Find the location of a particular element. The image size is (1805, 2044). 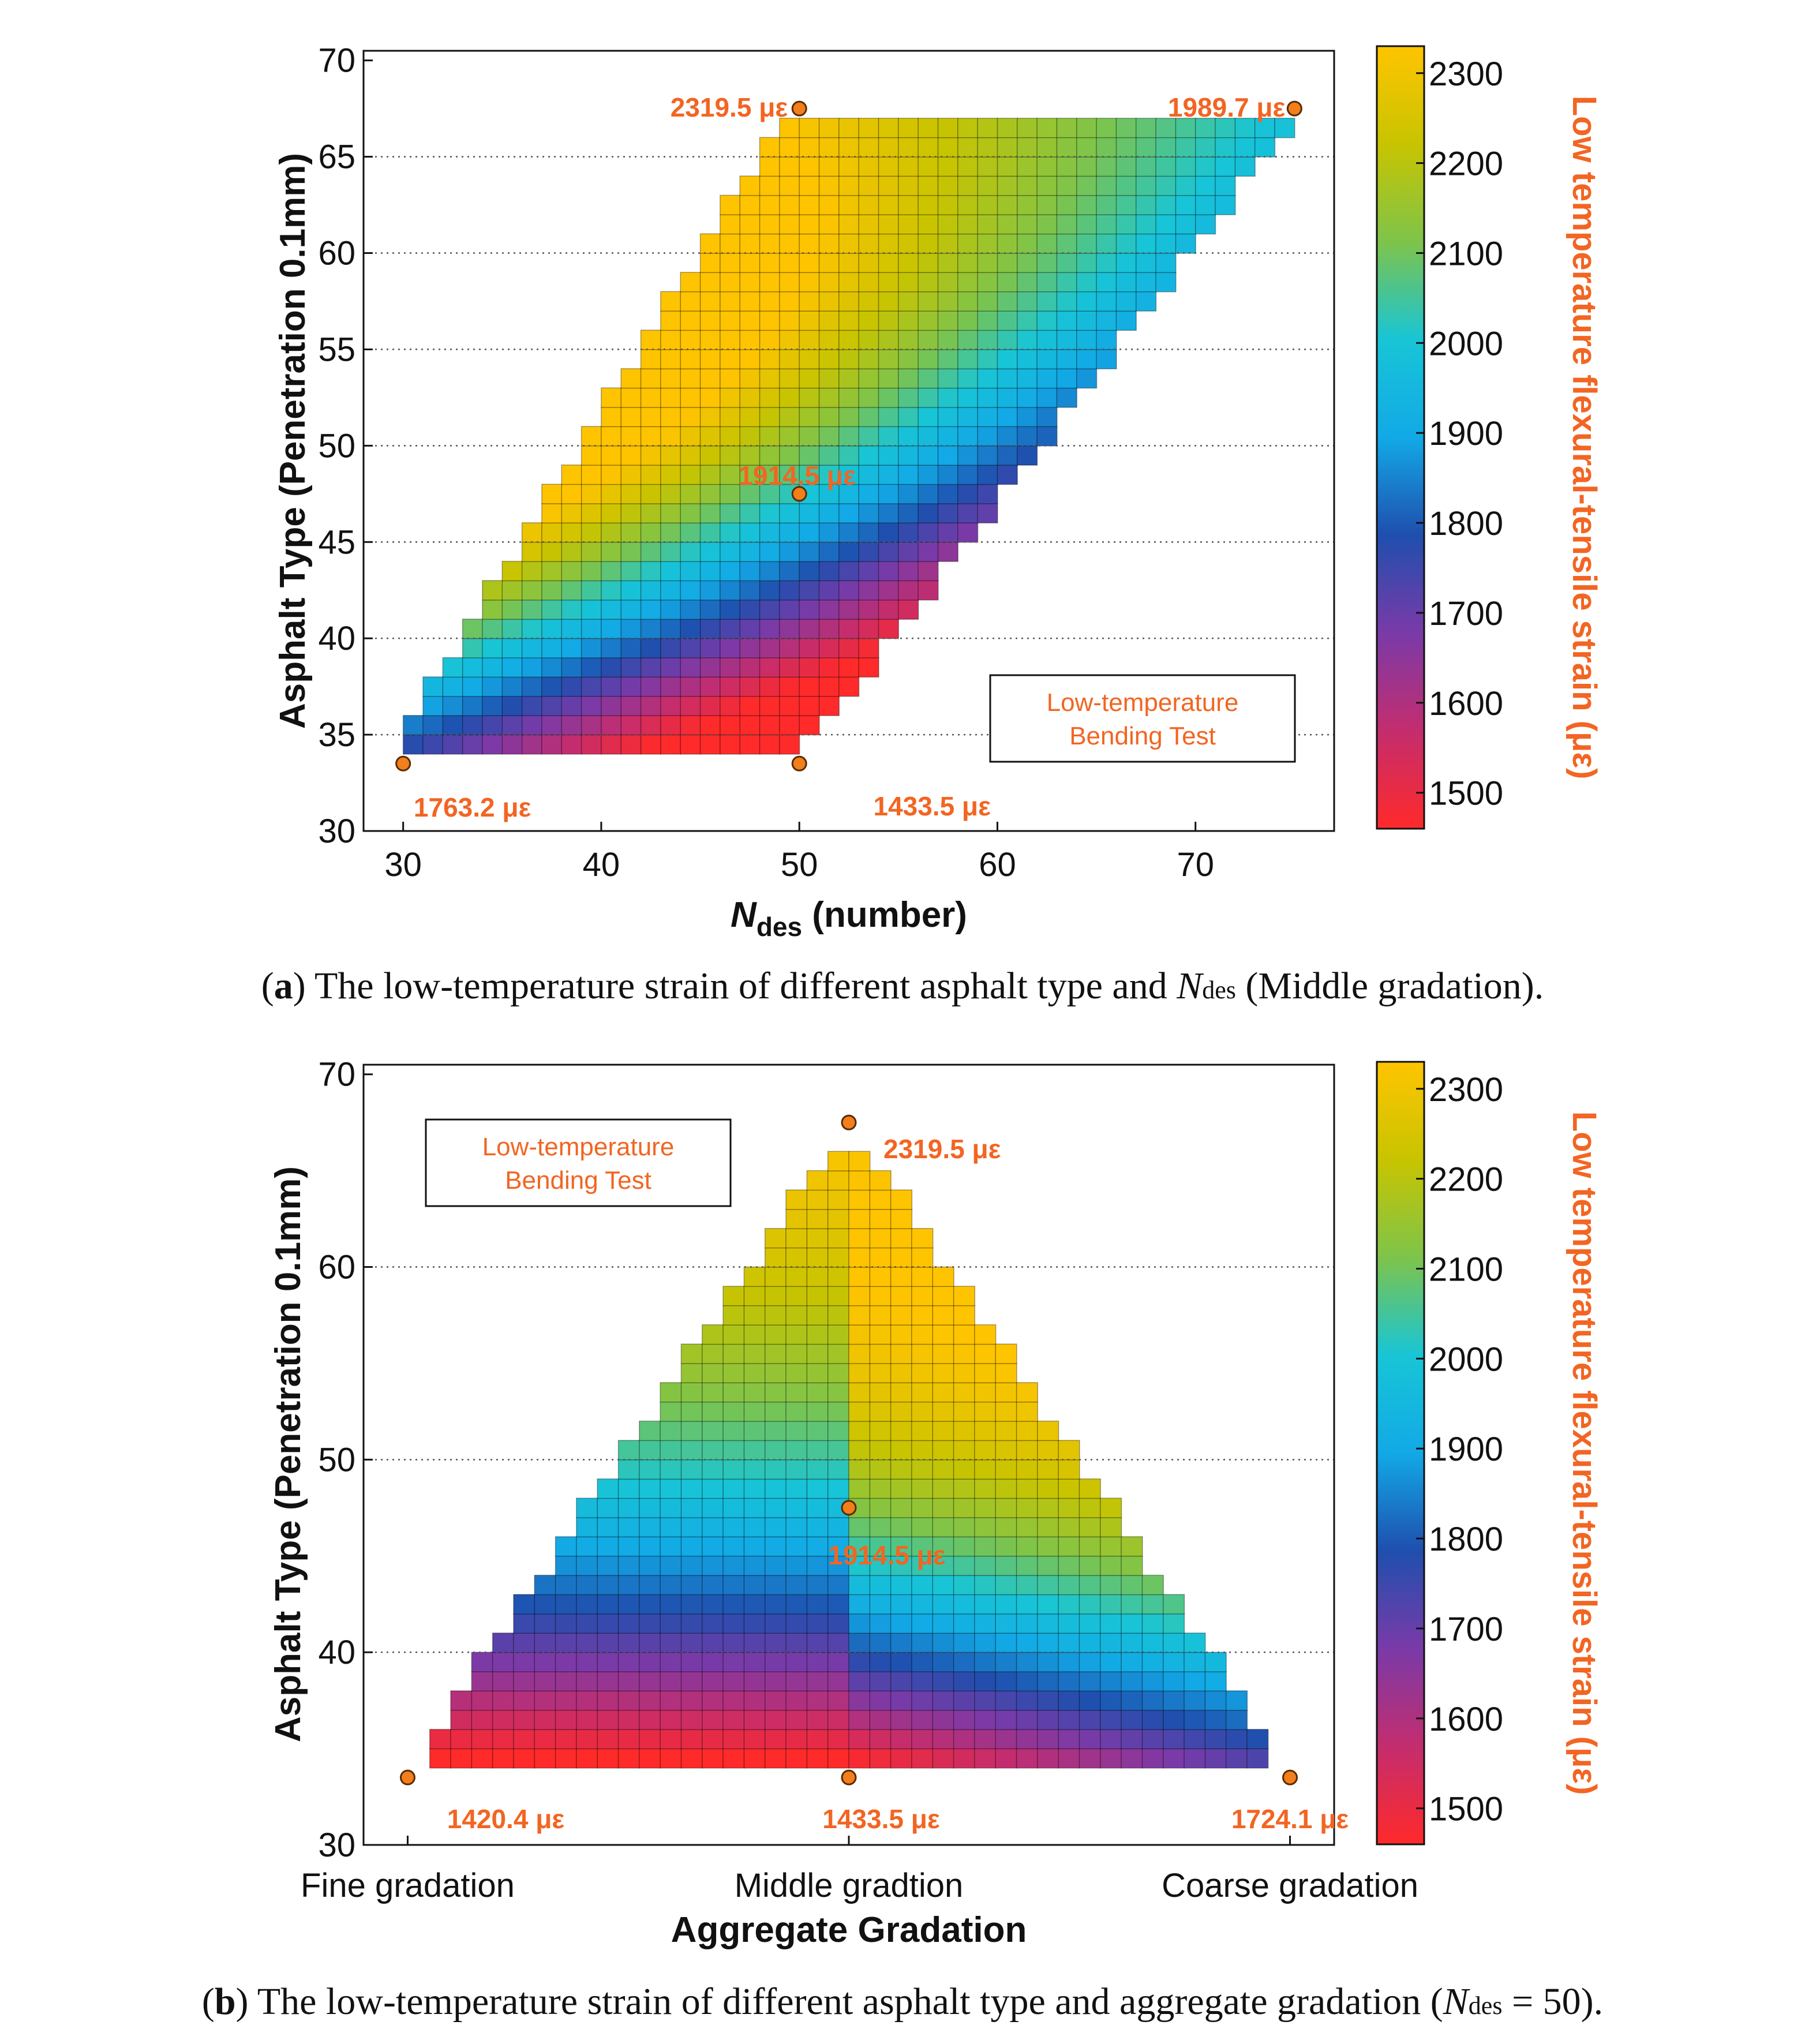

colorbar-tick-label: 1900 is located at coordinates (1466, 433).